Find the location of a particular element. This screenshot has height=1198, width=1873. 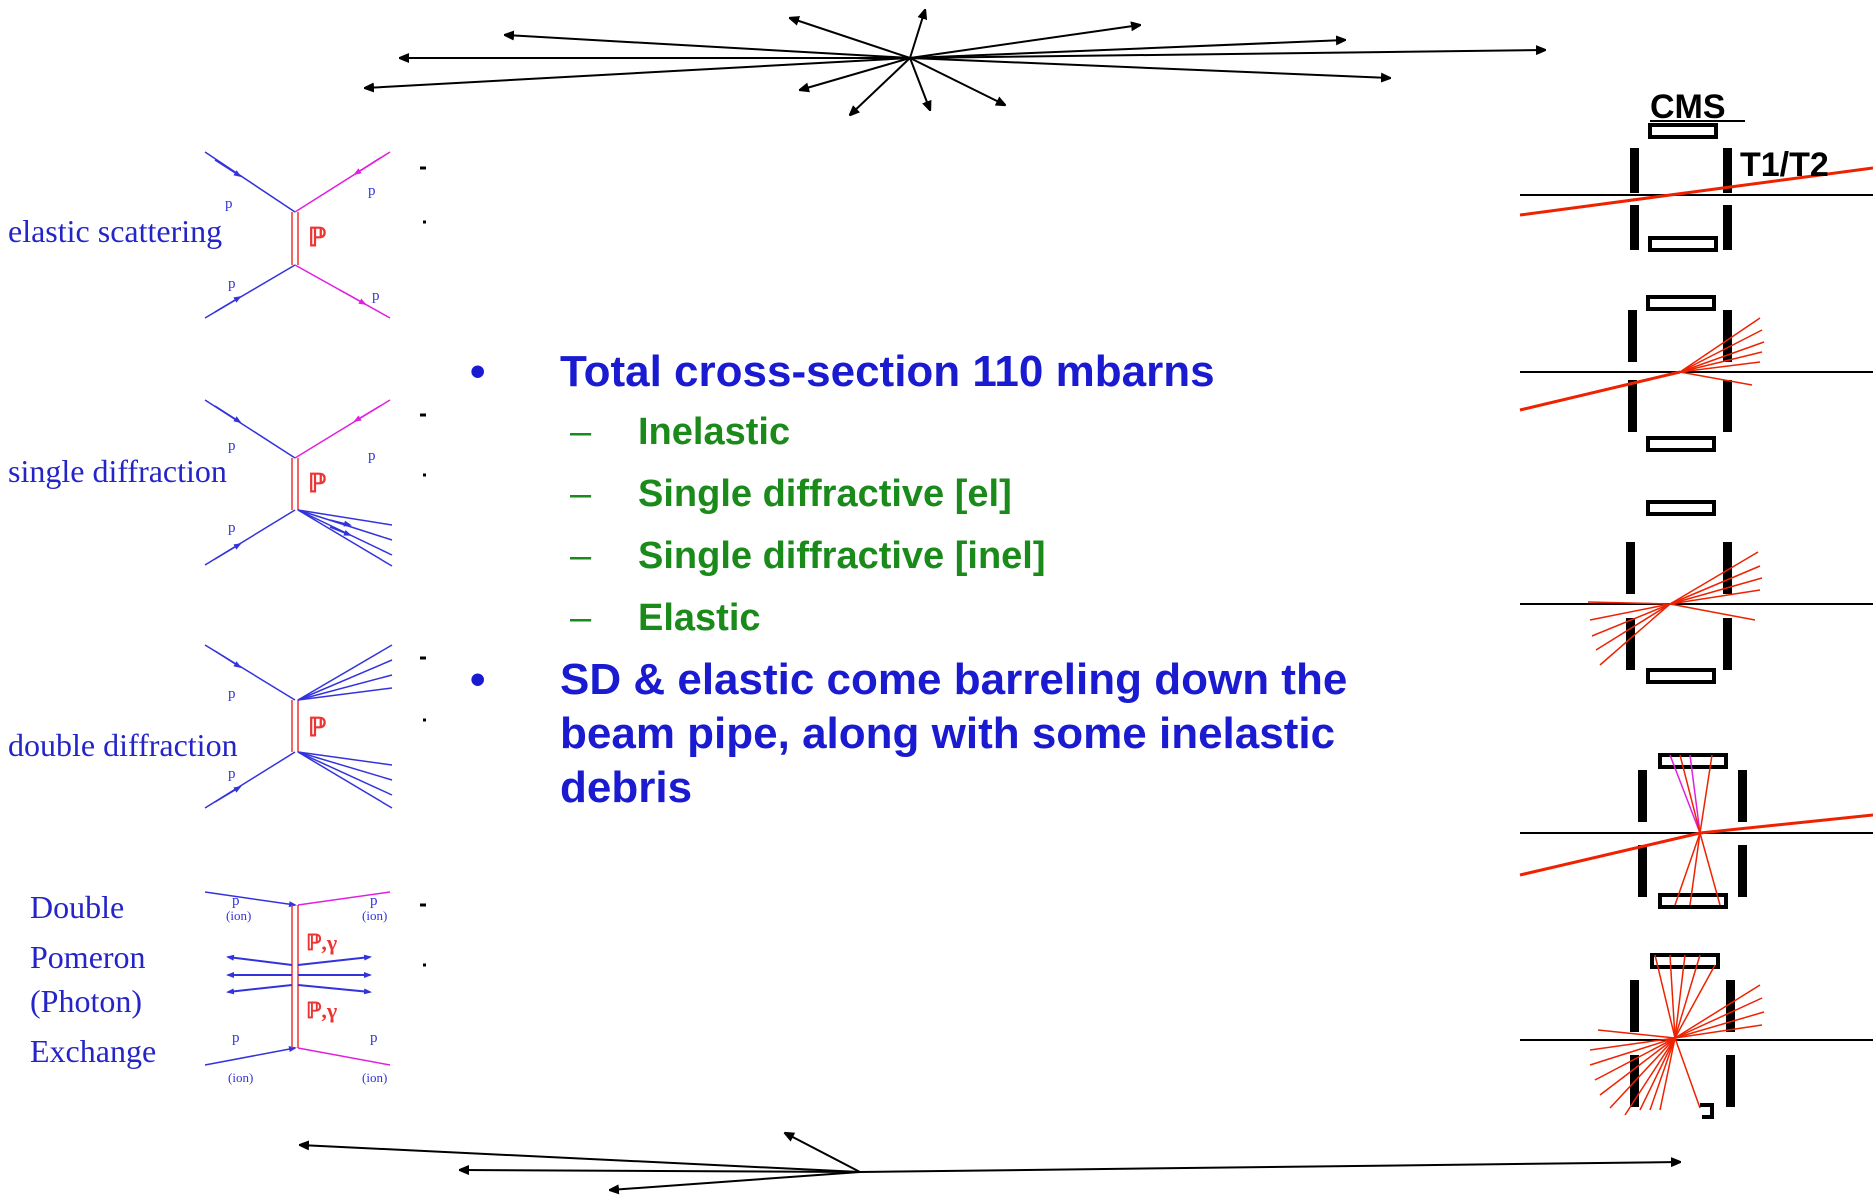

detector-subtitle: T1/T2 is located at coordinates (1784, 165).